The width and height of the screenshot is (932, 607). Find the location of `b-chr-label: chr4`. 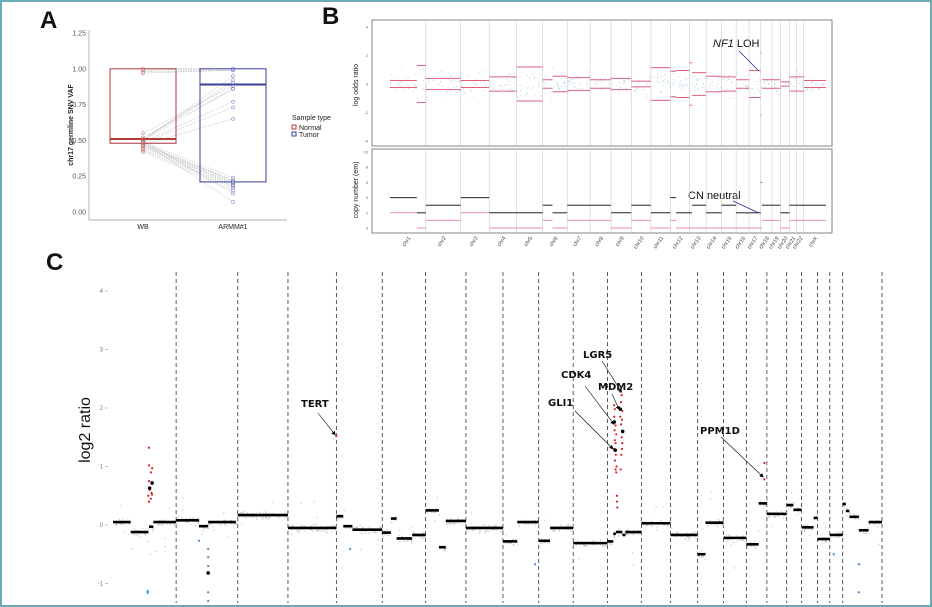

b-chr-label: chr4 is located at coordinates (502, 242).